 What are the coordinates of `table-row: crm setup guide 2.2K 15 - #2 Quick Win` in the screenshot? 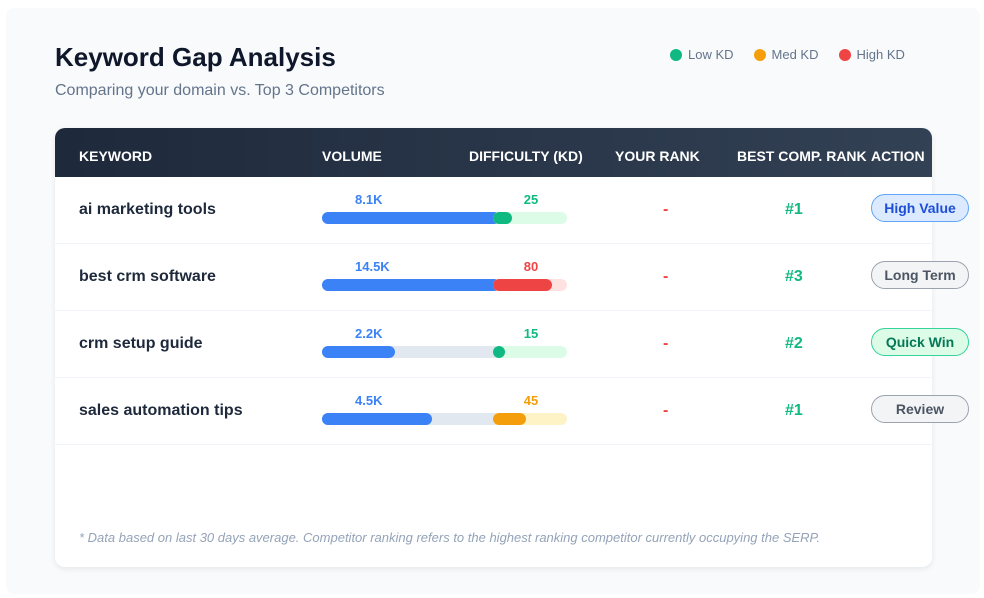 It's located at (512, 344).